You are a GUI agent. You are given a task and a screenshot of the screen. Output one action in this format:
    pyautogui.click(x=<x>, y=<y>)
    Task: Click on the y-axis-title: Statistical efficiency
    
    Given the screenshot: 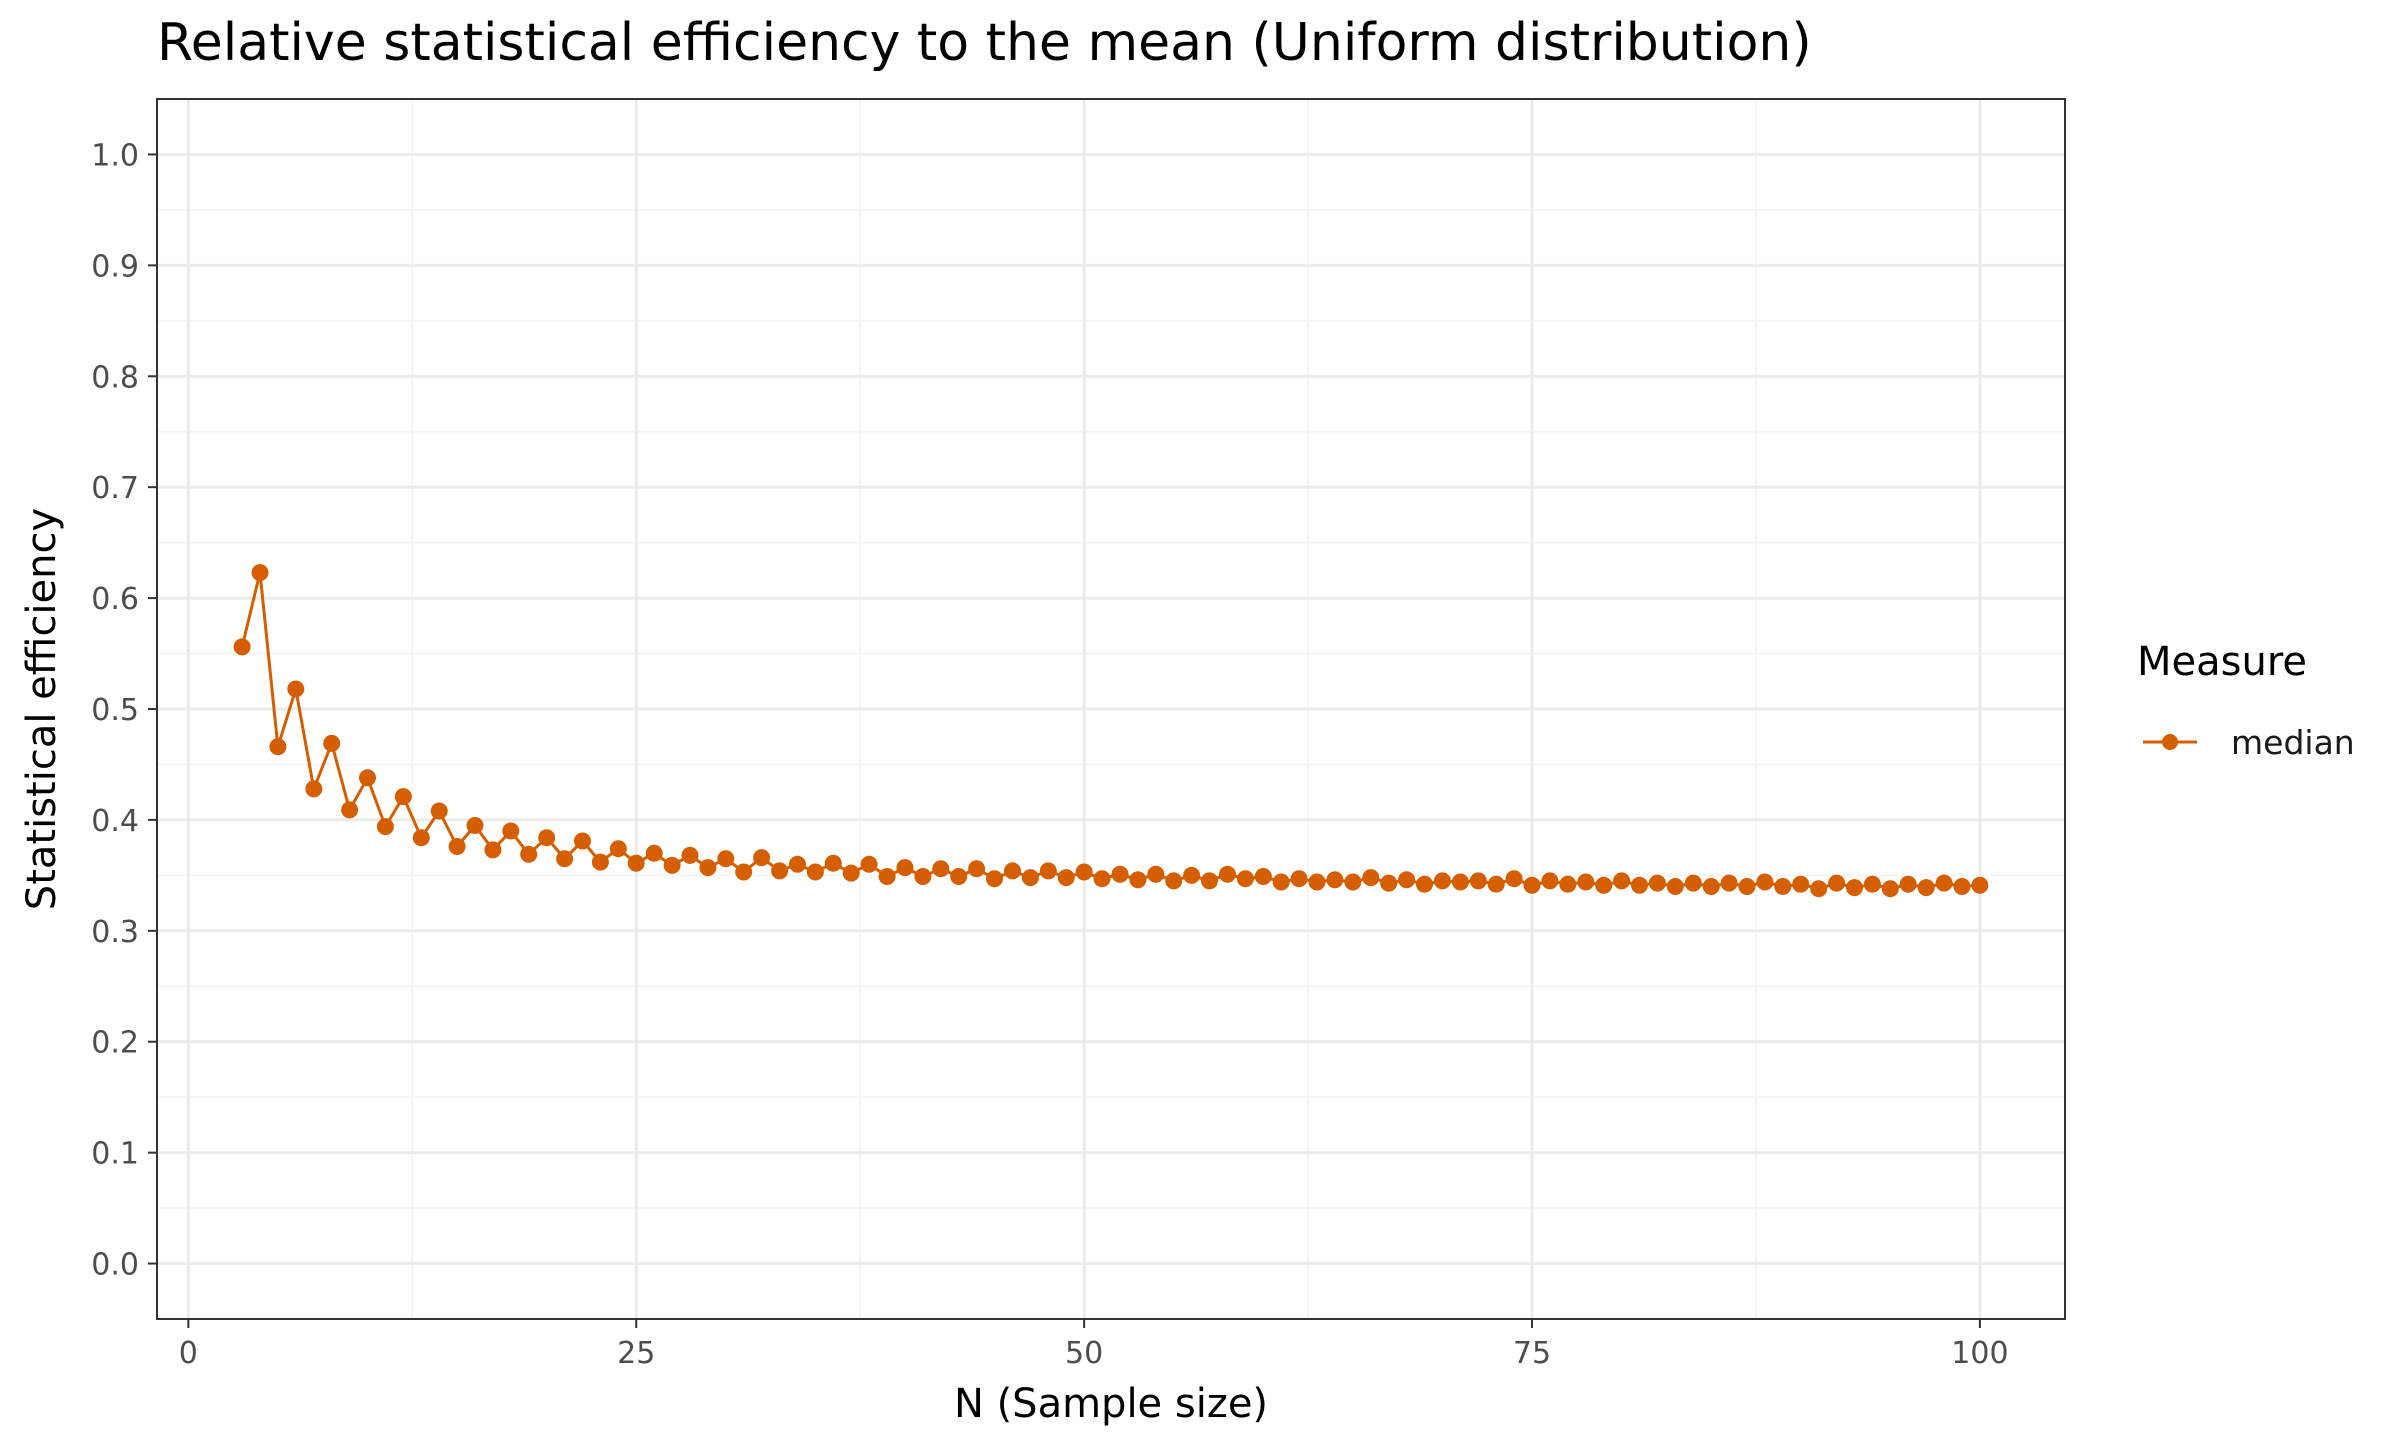 What is the action you would take?
    pyautogui.click(x=42, y=709)
    